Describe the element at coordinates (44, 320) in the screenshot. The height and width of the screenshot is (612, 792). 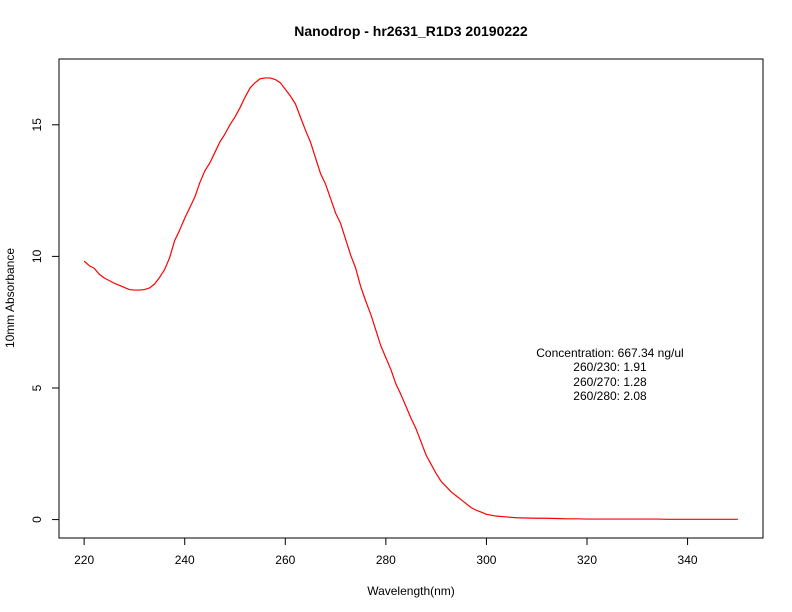
I see `y-axis: 0 5 10 15` at that location.